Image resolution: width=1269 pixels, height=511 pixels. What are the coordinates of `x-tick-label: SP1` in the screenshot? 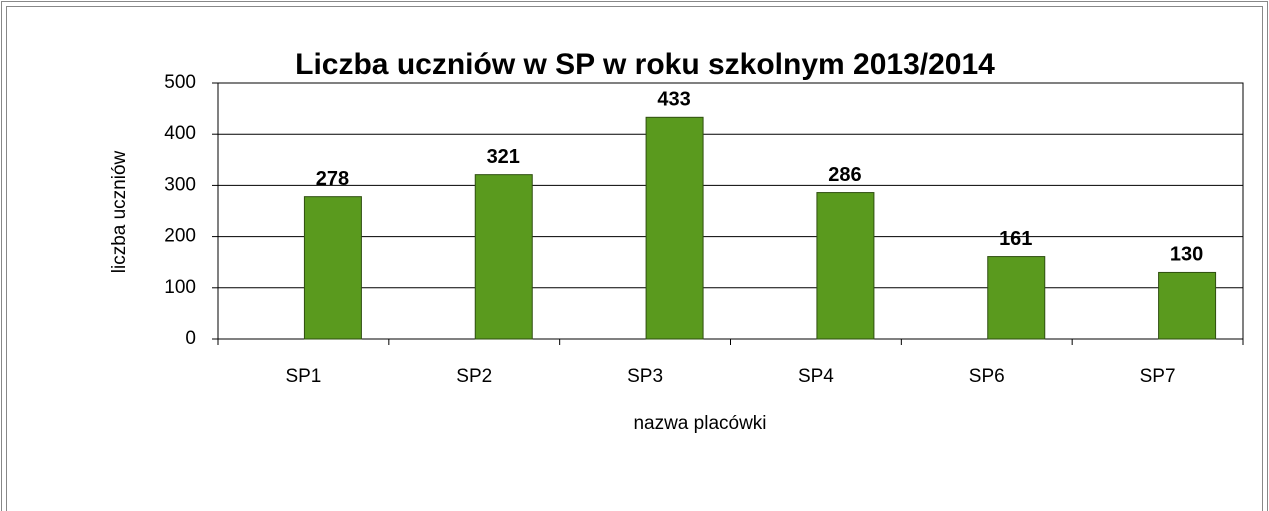 It's located at (303, 376).